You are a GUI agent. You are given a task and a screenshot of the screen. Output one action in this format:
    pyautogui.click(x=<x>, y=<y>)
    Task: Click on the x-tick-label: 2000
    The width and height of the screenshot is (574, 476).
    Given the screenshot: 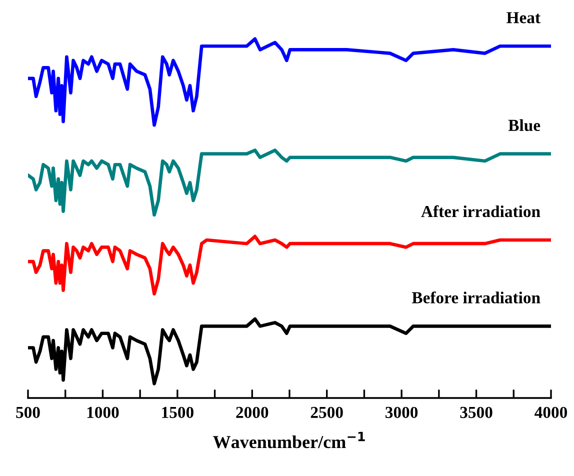 What is the action you would take?
    pyautogui.click(x=252, y=412)
    